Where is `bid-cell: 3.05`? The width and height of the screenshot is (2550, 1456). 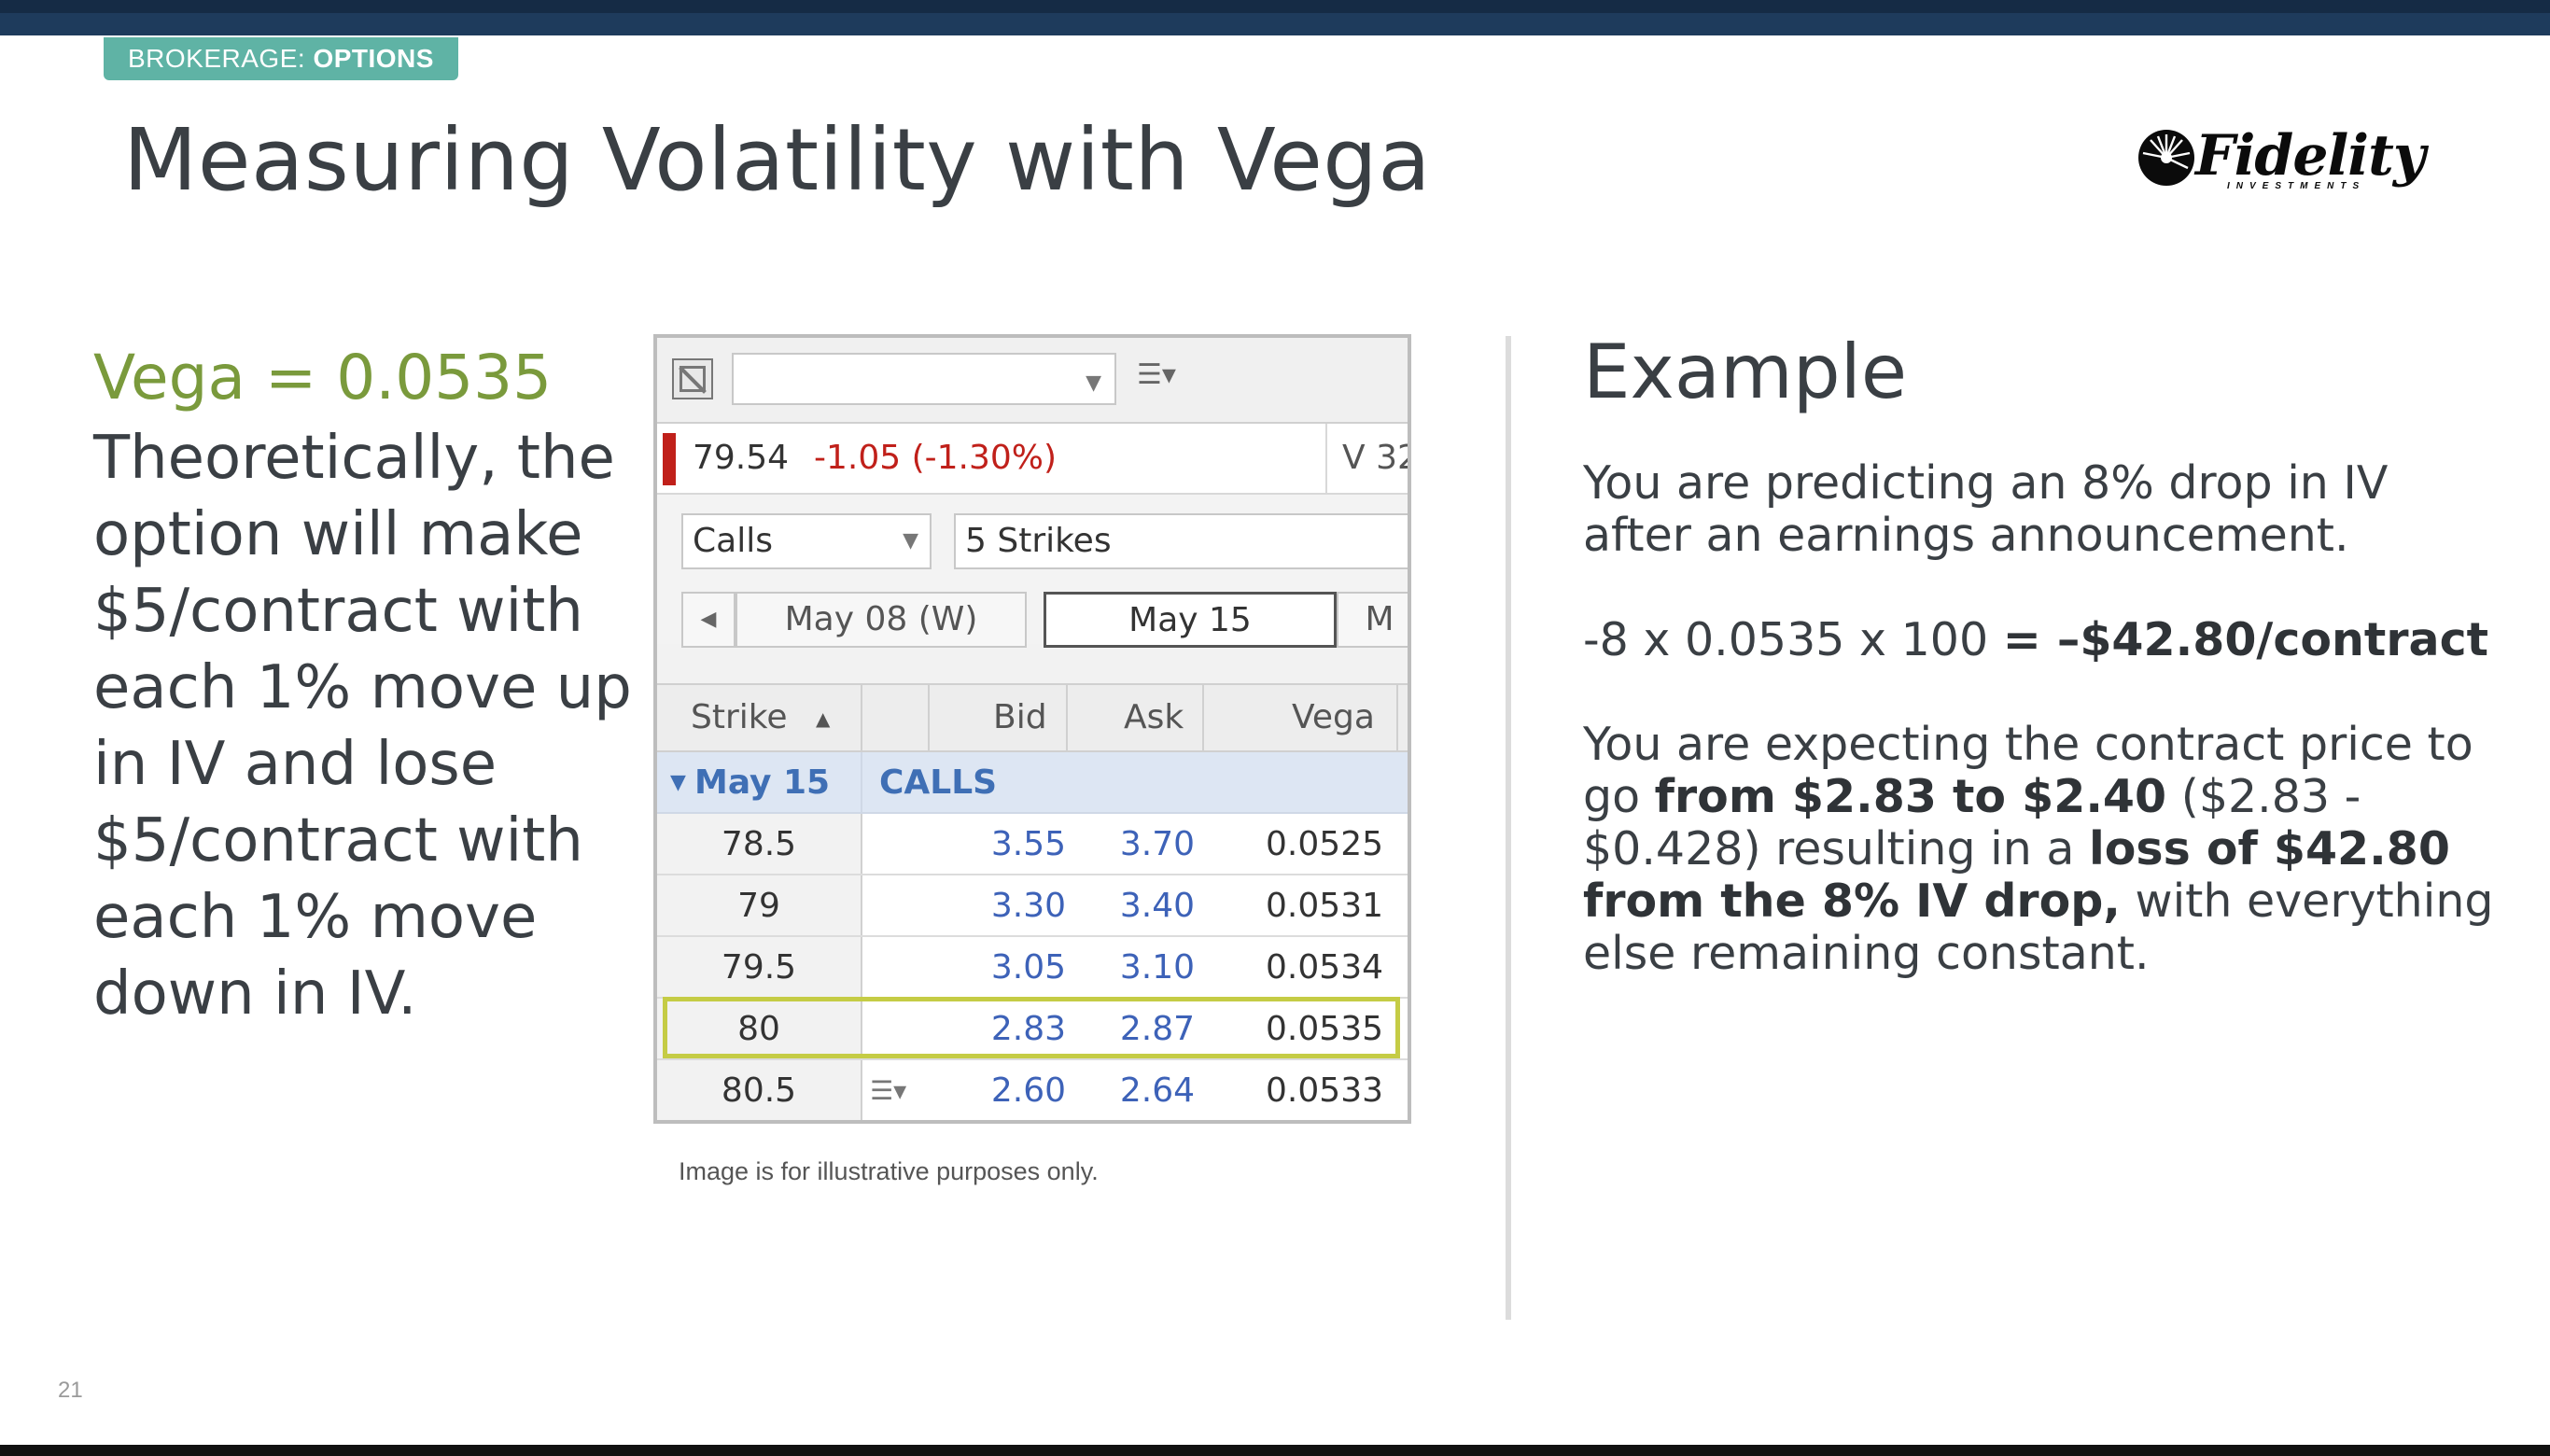 bid-cell: 3.05 is located at coordinates (1028, 967).